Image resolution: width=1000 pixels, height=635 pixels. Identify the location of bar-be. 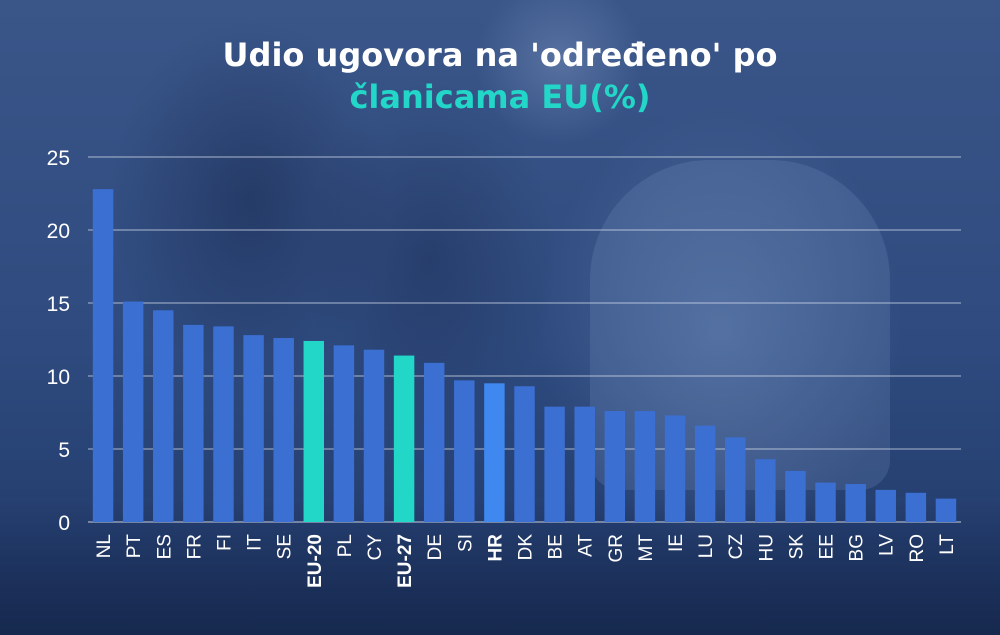
(554, 464).